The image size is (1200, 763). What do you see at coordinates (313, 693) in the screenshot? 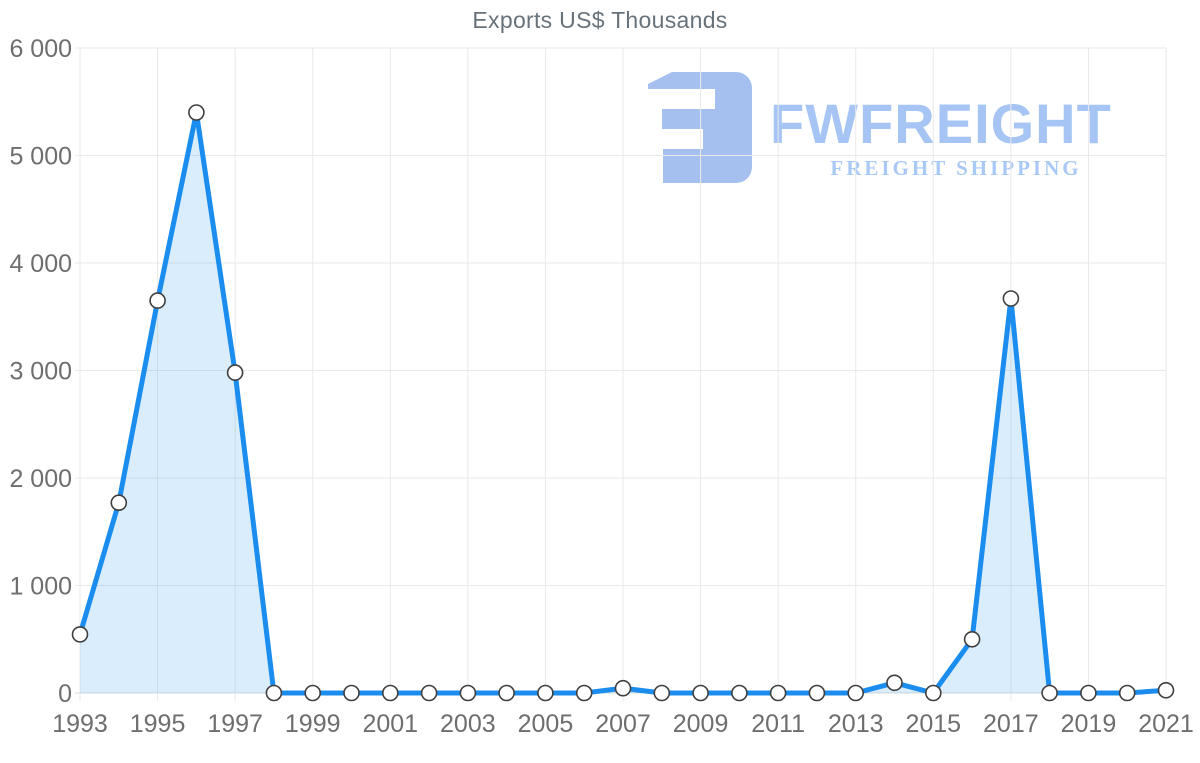
I see `data-point-1999` at bounding box center [313, 693].